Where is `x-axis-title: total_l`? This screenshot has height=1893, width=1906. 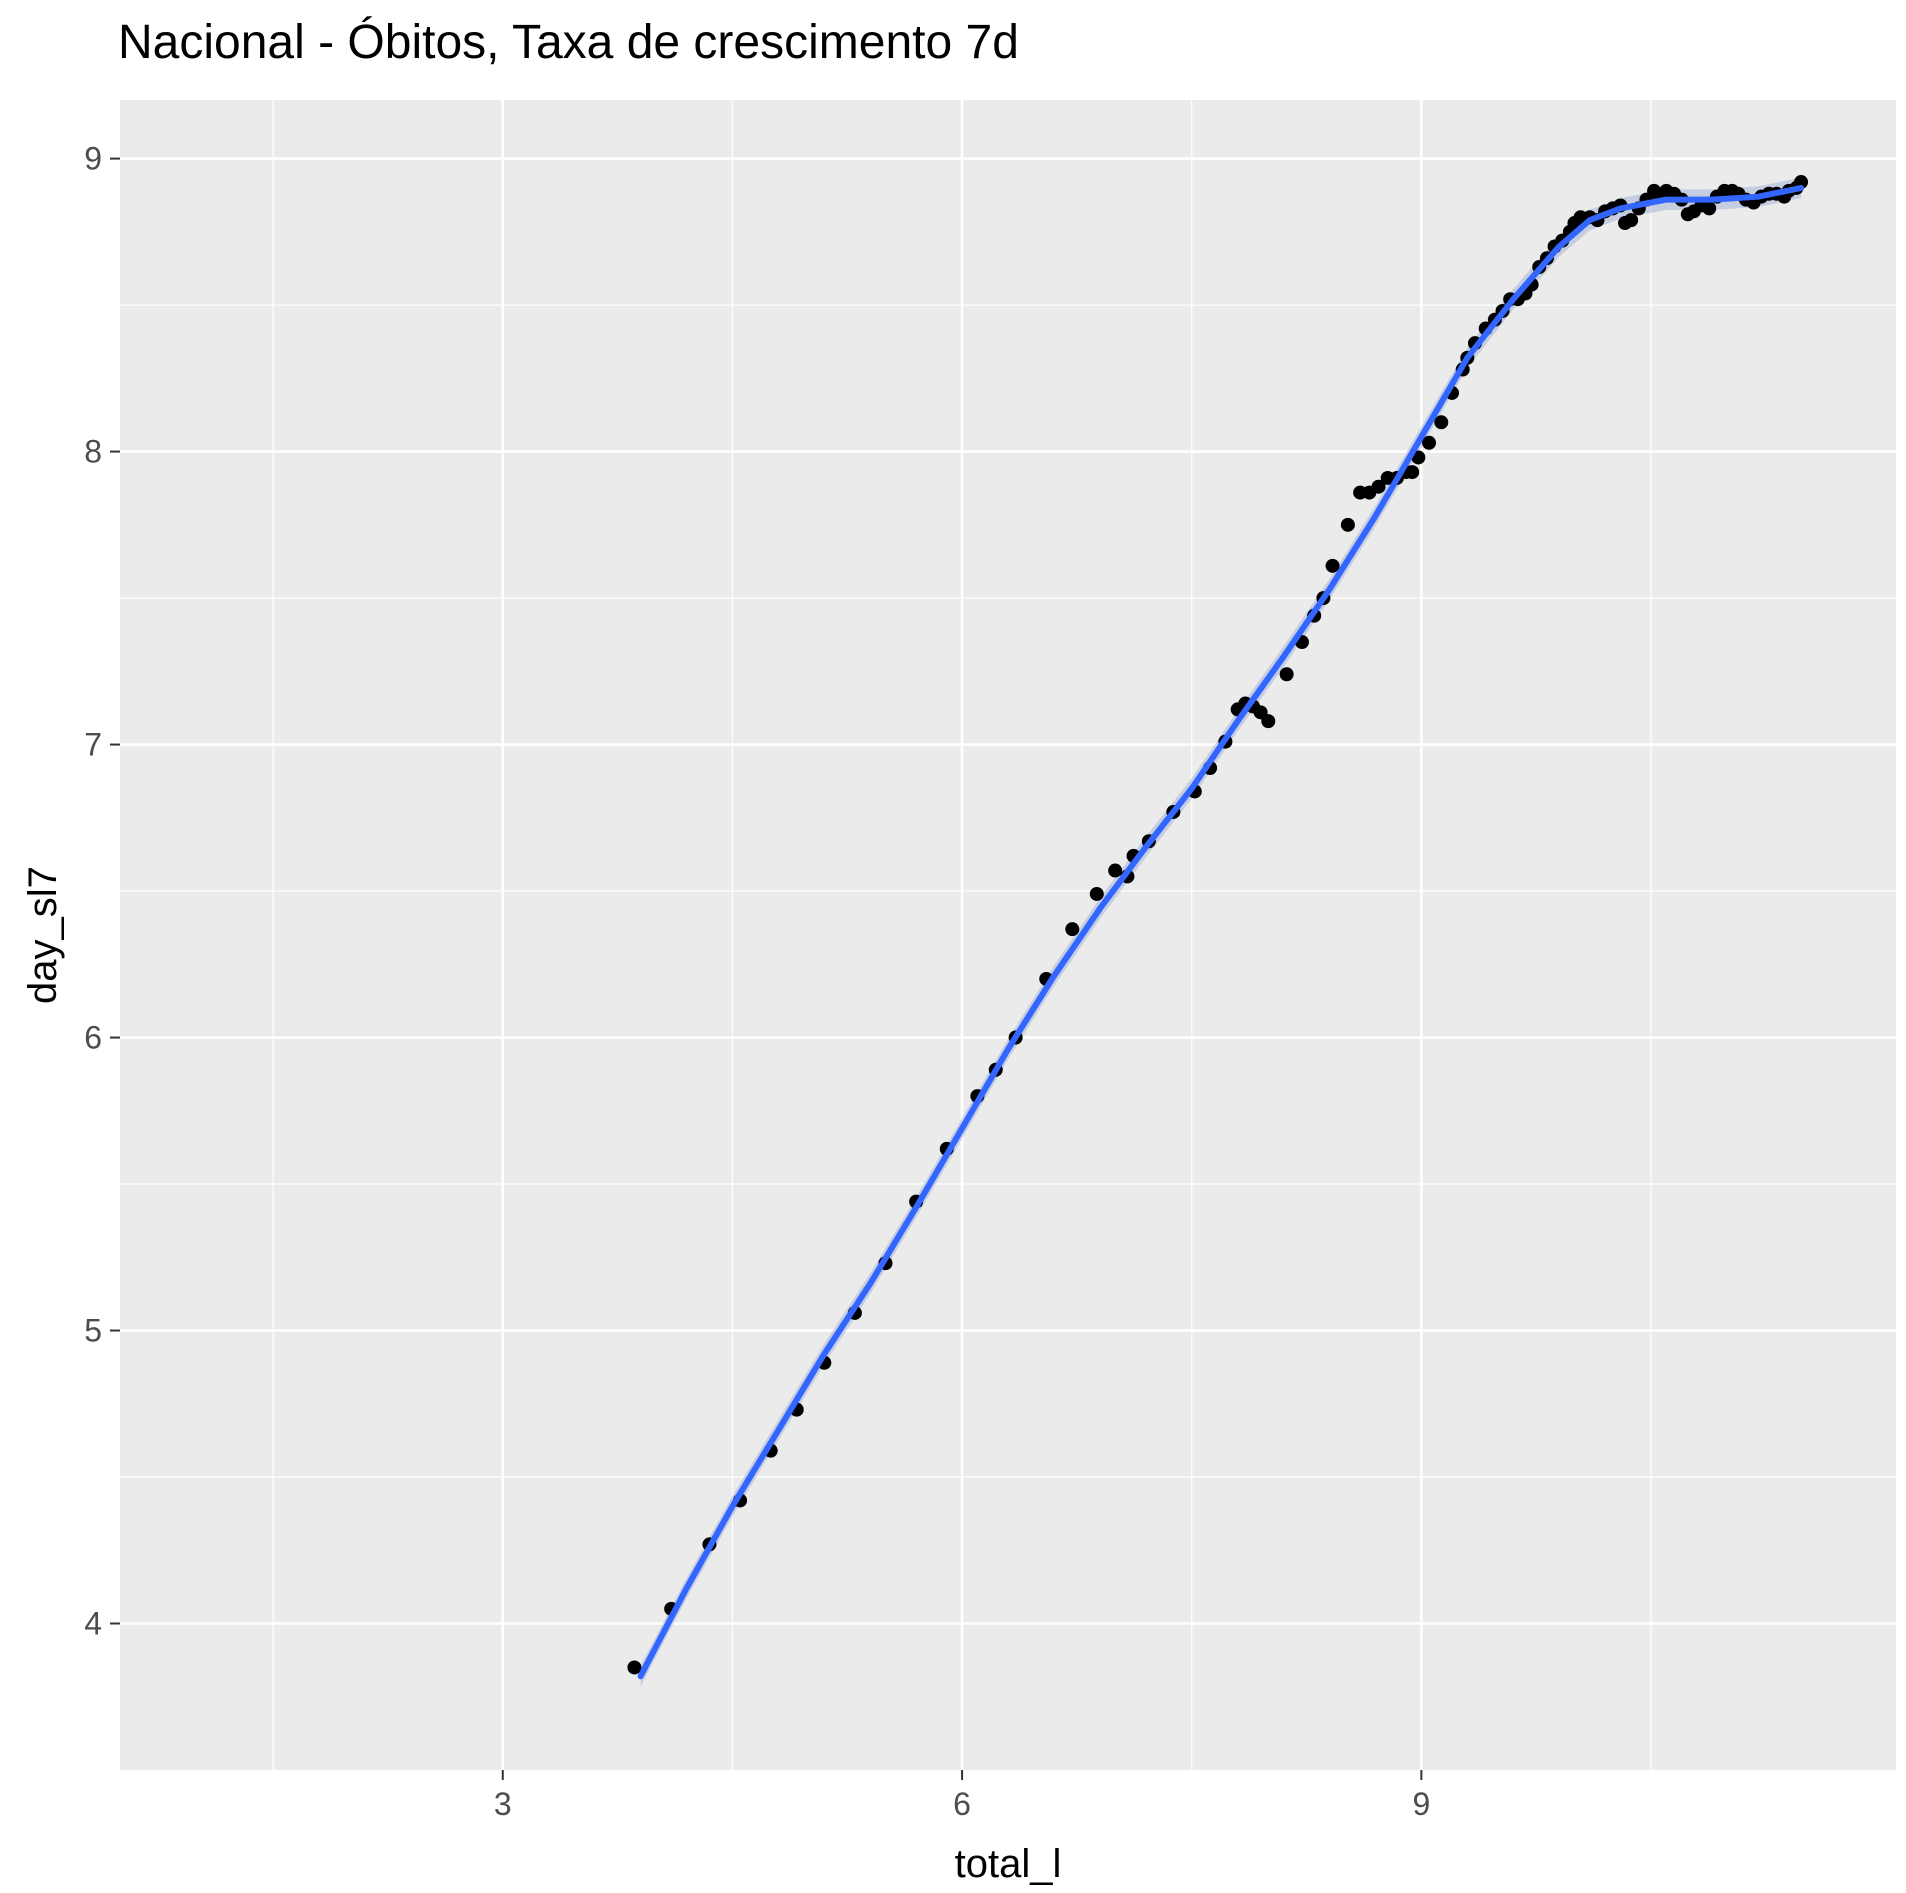
x-axis-title: total_l is located at coordinates (1008, 1864).